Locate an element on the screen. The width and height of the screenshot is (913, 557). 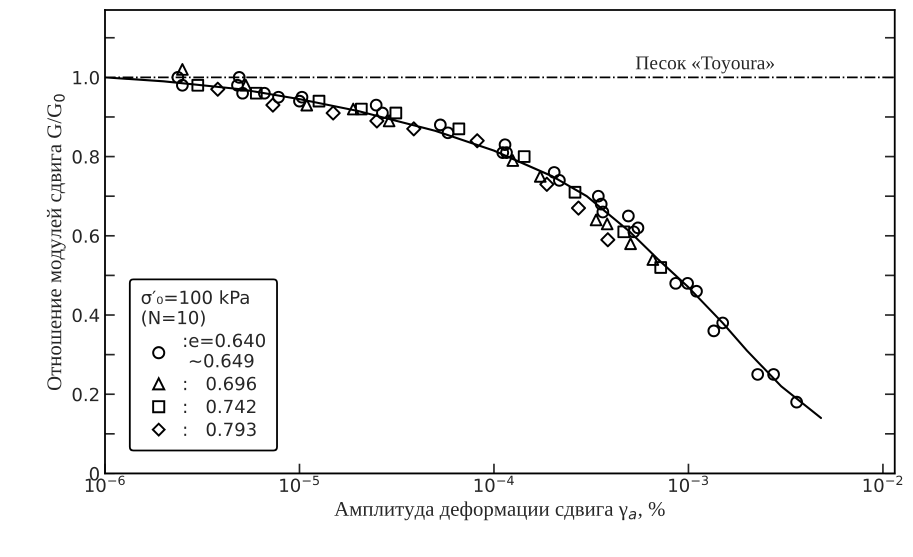
y-axis-title: Отношение модулей сдвига G/G$_{0}$ is located at coordinates (56, 242).